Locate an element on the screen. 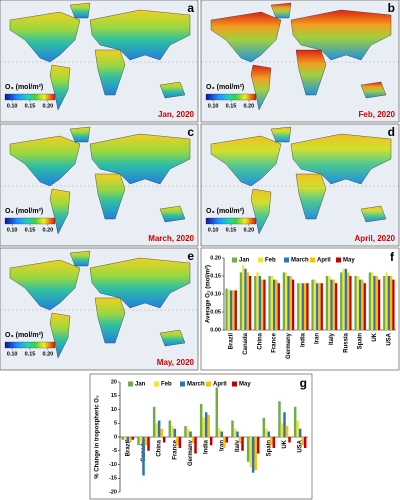 Image resolution: width=400 pixels, height=500 pixels. x-tick-label: Italy is located at coordinates (332, 338).